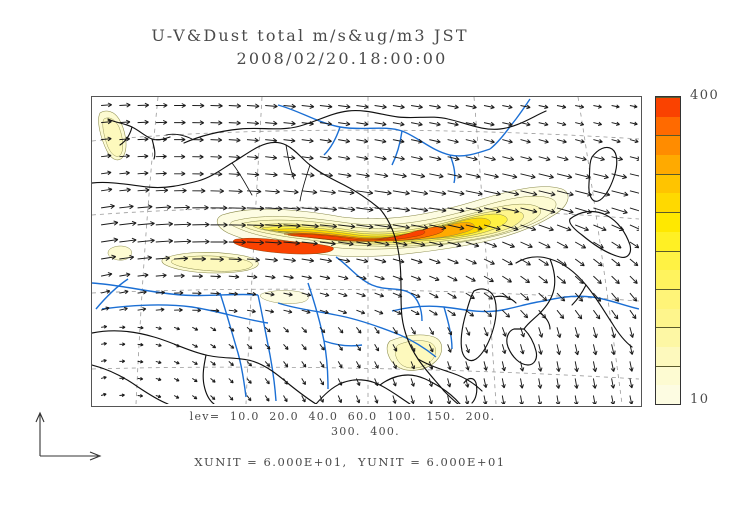  I want to click on chart-timestamp: 2008/02/20.18:00:00, so click(342, 59).